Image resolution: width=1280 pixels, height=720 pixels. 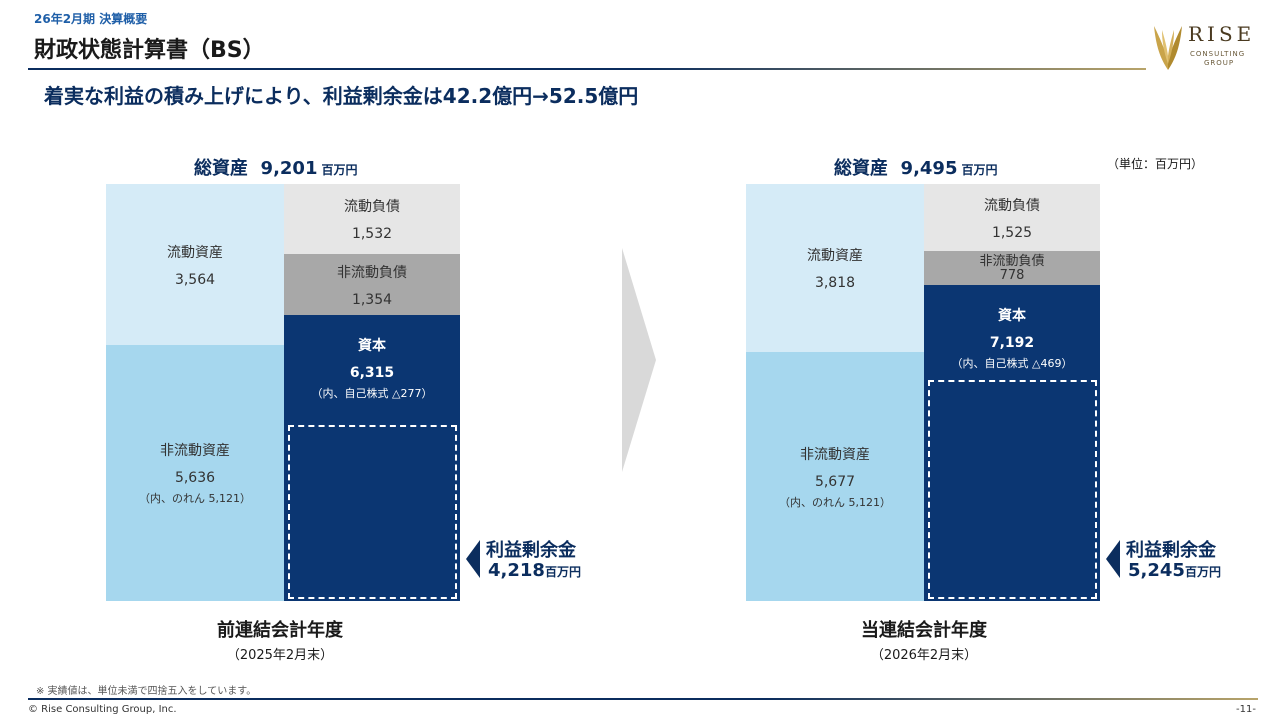 I want to click on curr-current-assets-value: 3,818, so click(x=835, y=283).